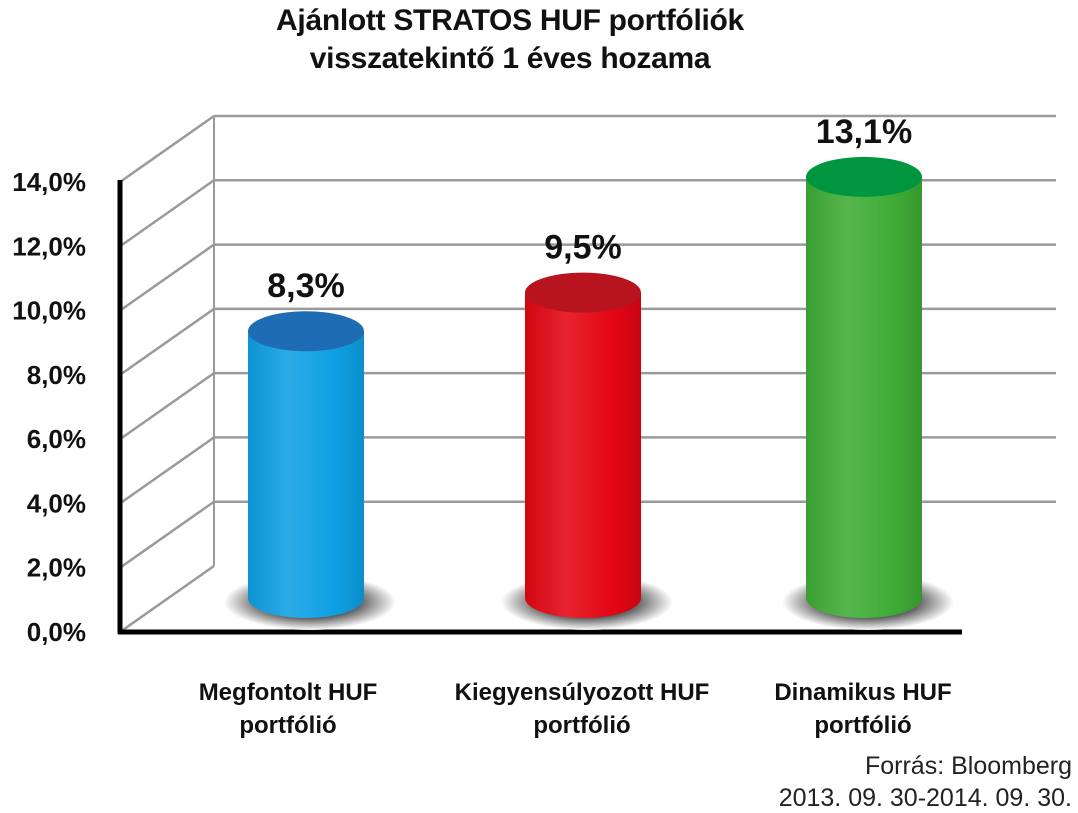 Image resolution: width=1078 pixels, height=813 pixels. What do you see at coordinates (56, 503) in the screenshot?
I see `y-tick-label: 4,0%` at bounding box center [56, 503].